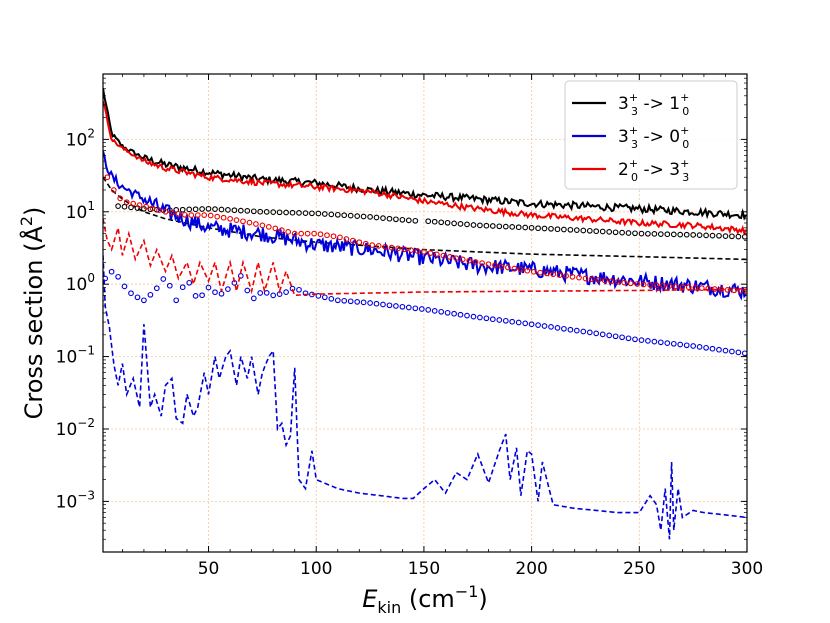 This screenshot has height=623, width=830. Describe the element at coordinates (209, 569) in the screenshot. I see `x-tick-label: 50` at that location.